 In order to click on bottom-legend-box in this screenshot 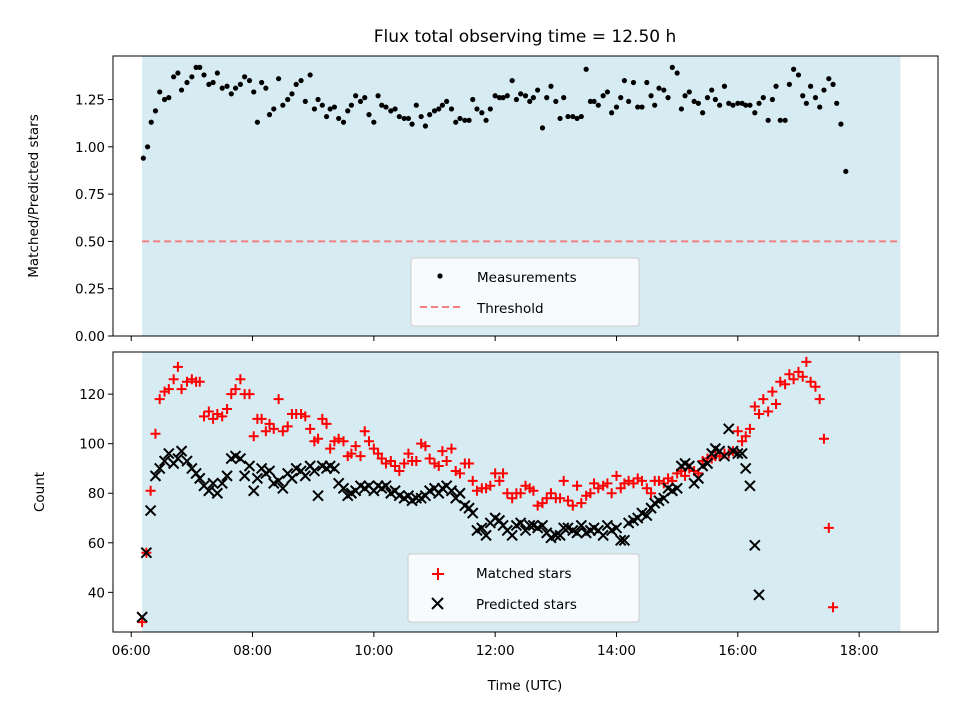, I will do `click(523, 588)`.